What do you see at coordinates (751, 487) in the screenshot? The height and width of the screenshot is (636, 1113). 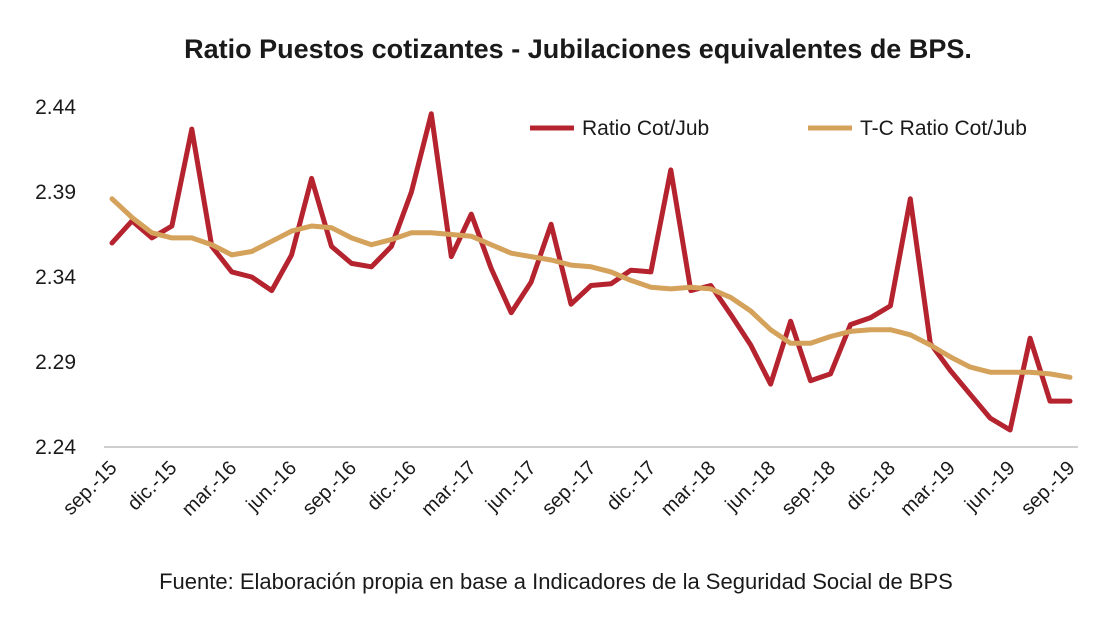 I see `x-tick-label: jun.-18` at bounding box center [751, 487].